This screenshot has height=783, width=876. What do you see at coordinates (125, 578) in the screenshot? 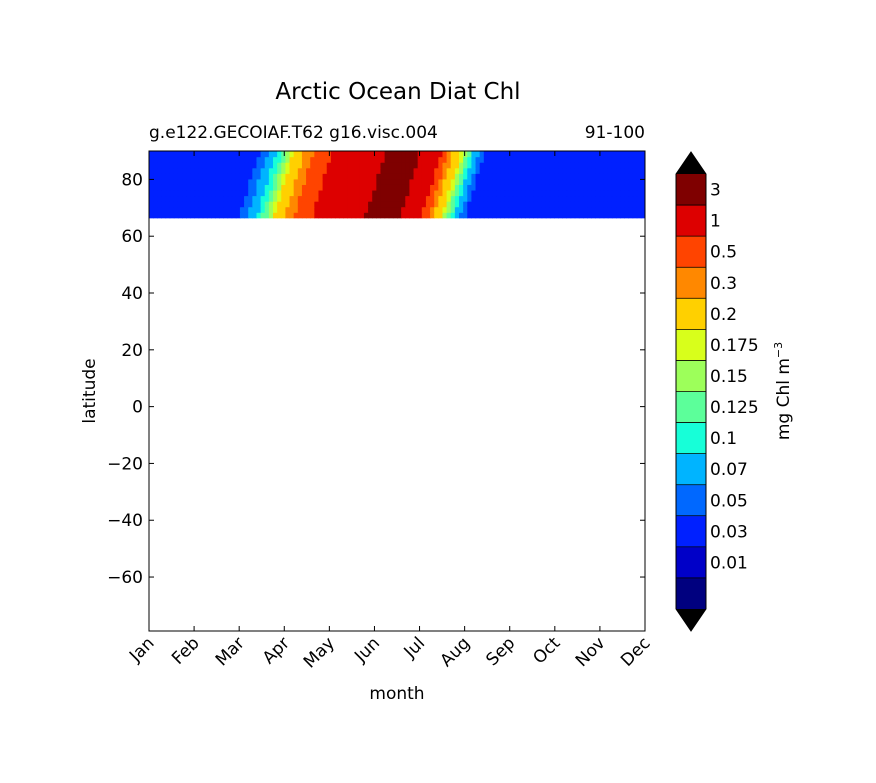
I see `y-tick-label: −60` at bounding box center [125, 578].